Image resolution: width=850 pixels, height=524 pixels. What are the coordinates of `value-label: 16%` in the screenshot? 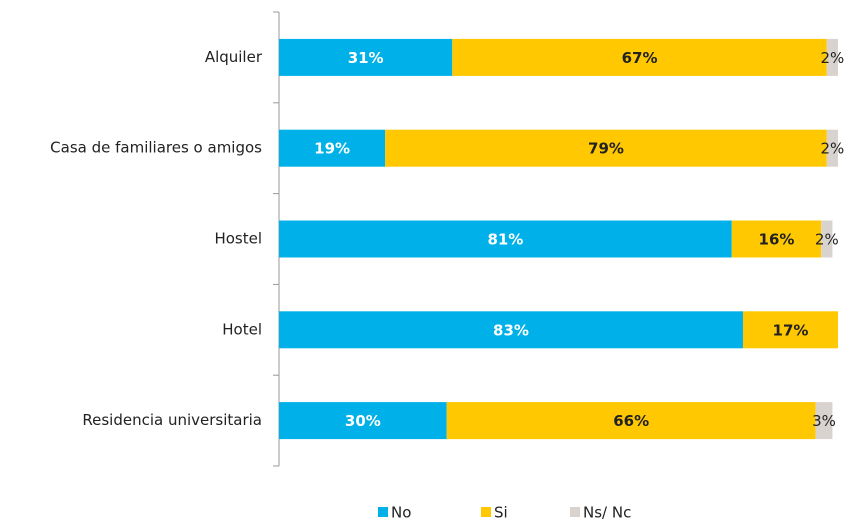 It's located at (777, 240).